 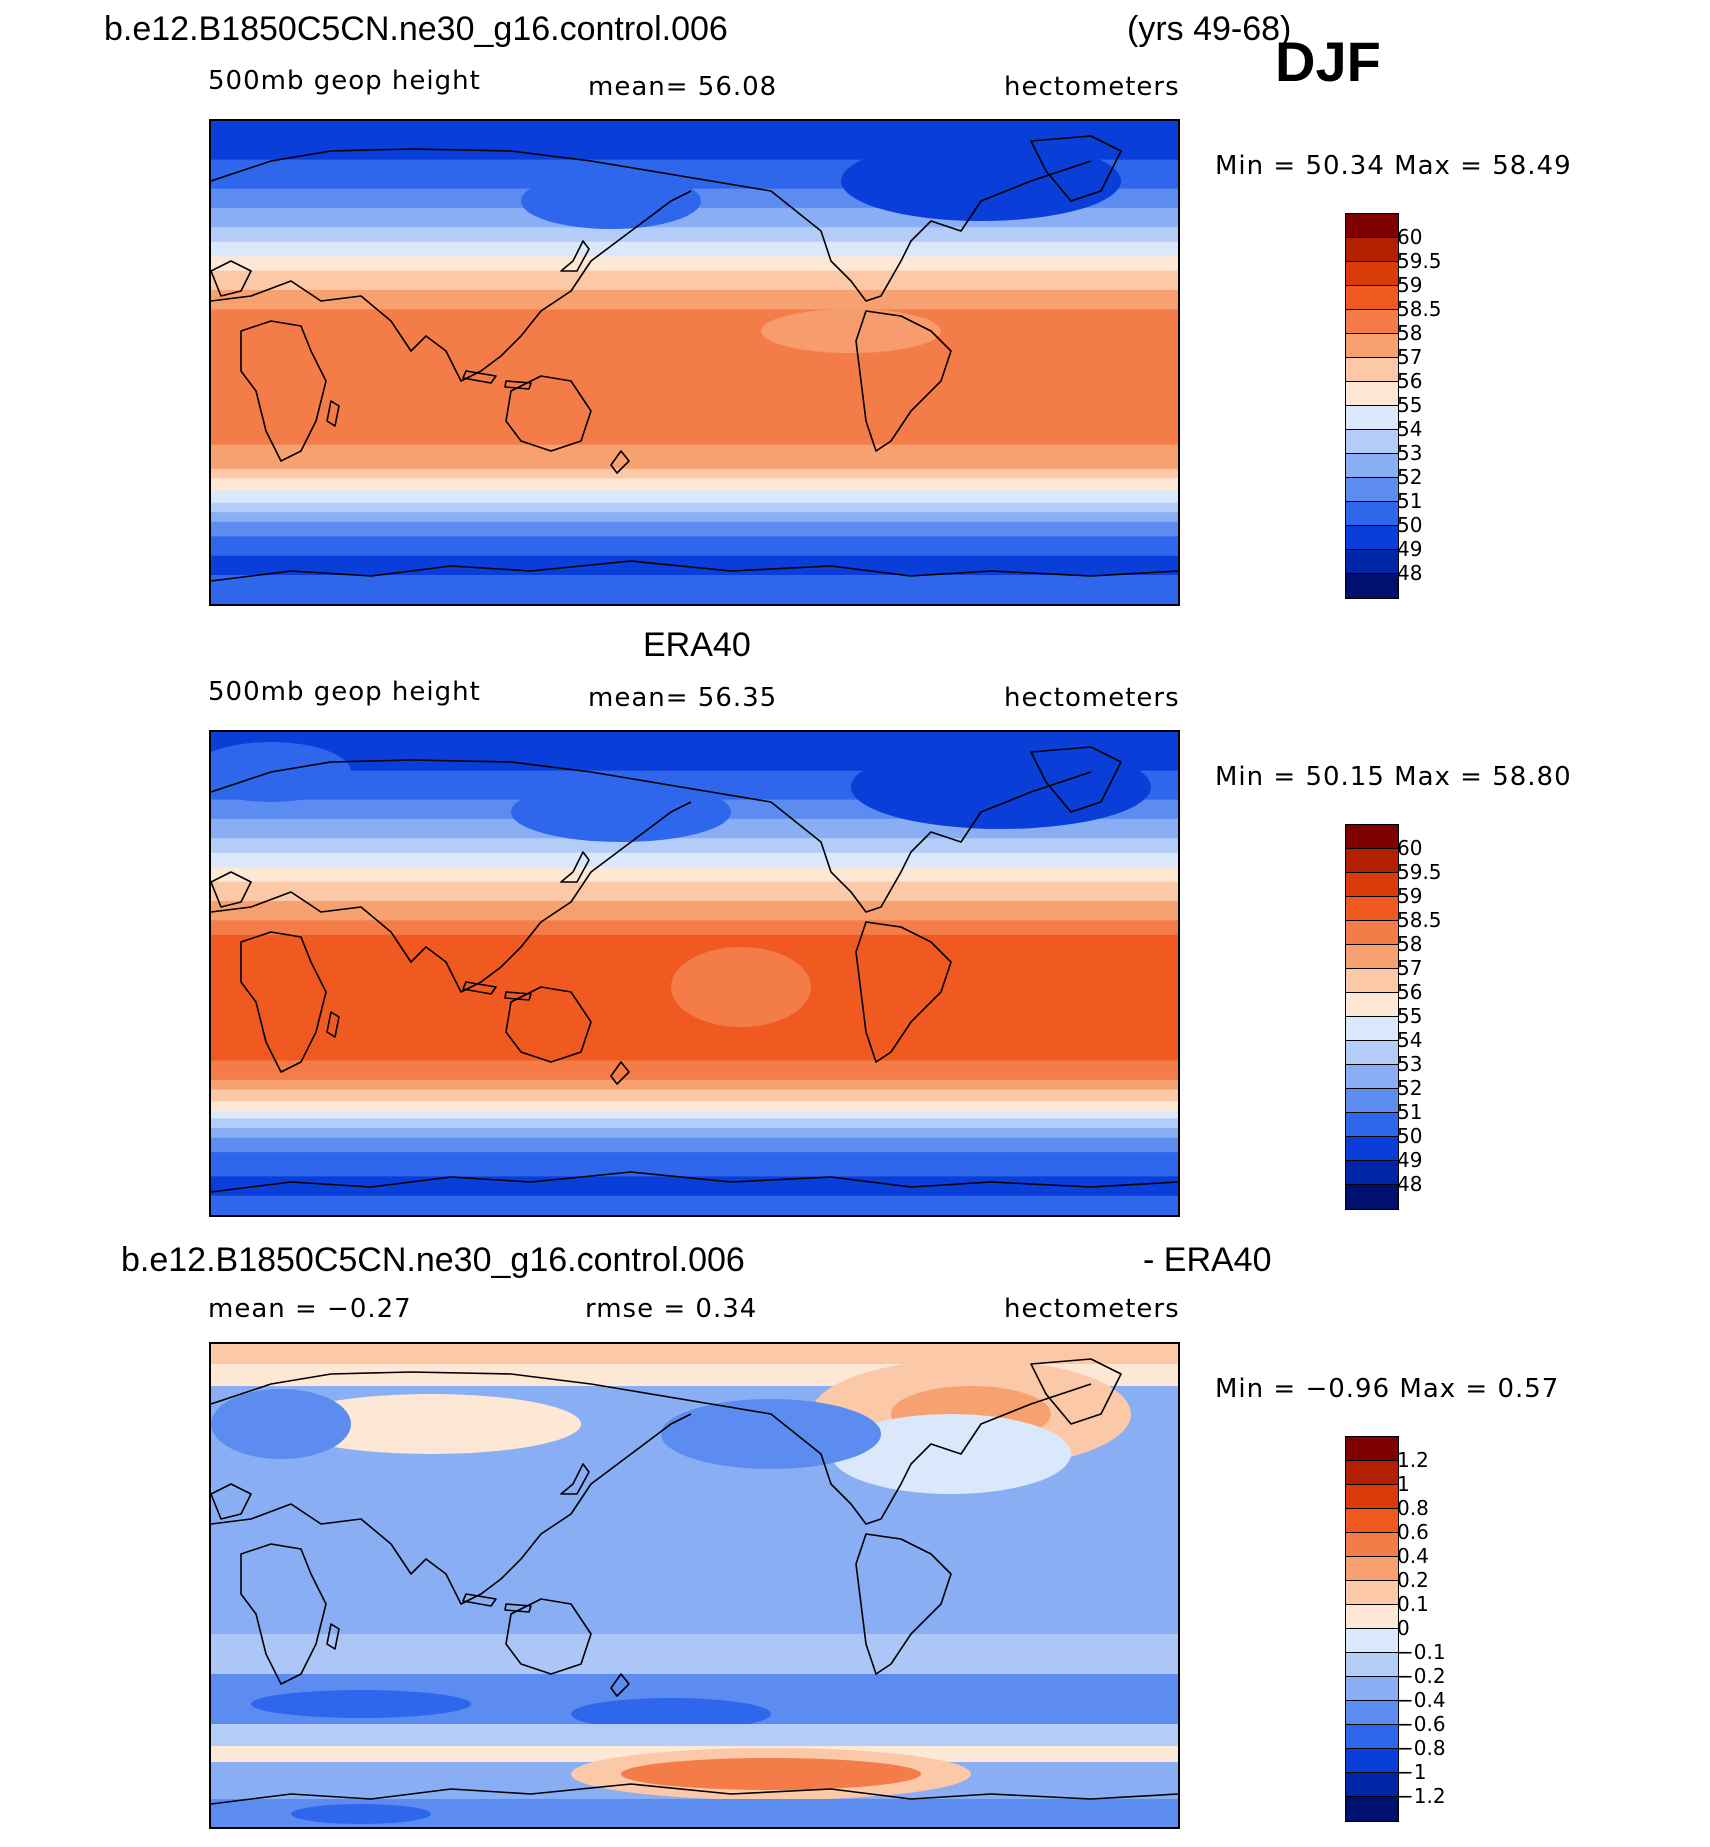 What do you see at coordinates (1092, 87) in the screenshot?
I see `panel1-units-label: hectometers` at bounding box center [1092, 87].